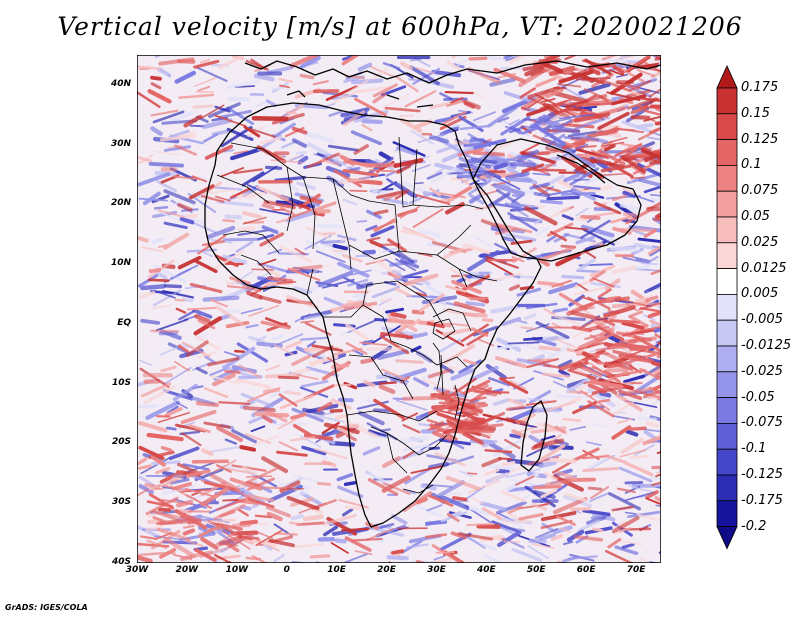  I want to click on colorbar-bin, so click(727, 256).